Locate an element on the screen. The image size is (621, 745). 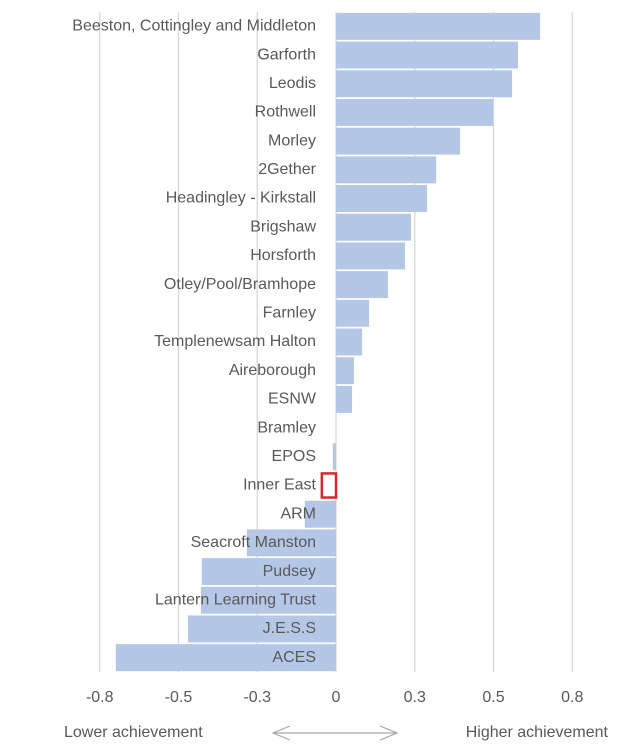
y-tick-label: Lantern Learning Trust is located at coordinates (236, 599).